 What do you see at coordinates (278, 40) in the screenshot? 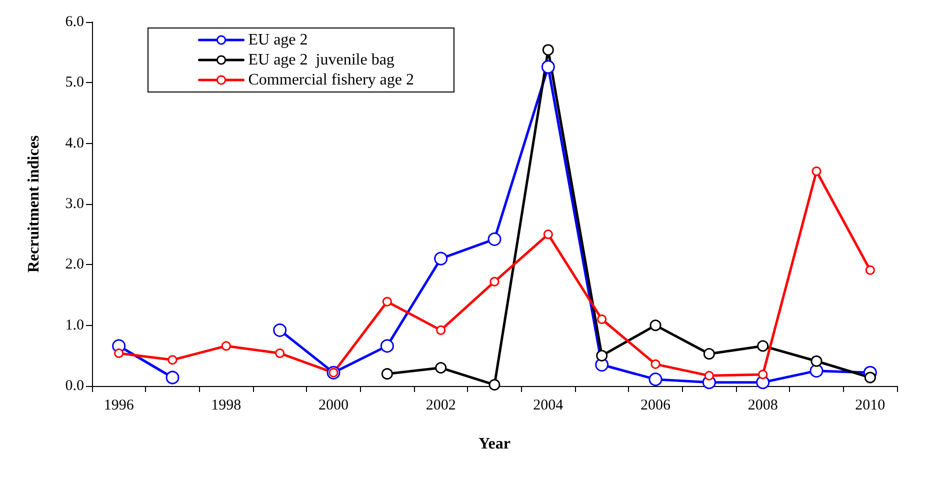
I see `legend-label: EU age 2` at bounding box center [278, 40].